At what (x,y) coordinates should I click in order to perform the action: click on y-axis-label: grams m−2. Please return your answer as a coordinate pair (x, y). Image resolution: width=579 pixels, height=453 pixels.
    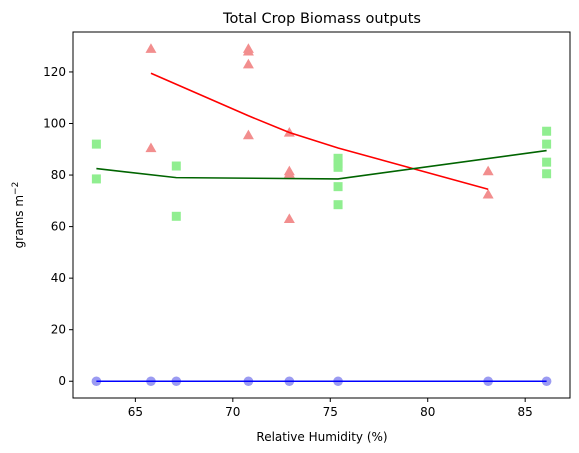
    Looking at the image, I should click on (18, 215).